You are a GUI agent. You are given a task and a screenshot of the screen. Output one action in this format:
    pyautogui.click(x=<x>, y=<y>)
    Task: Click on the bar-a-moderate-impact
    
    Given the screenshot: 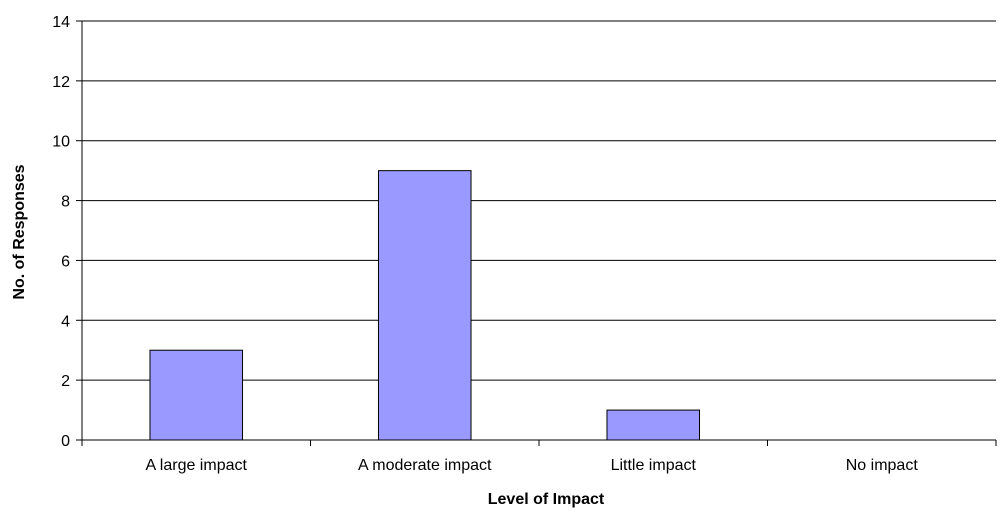 What is the action you would take?
    pyautogui.click(x=424, y=305)
    